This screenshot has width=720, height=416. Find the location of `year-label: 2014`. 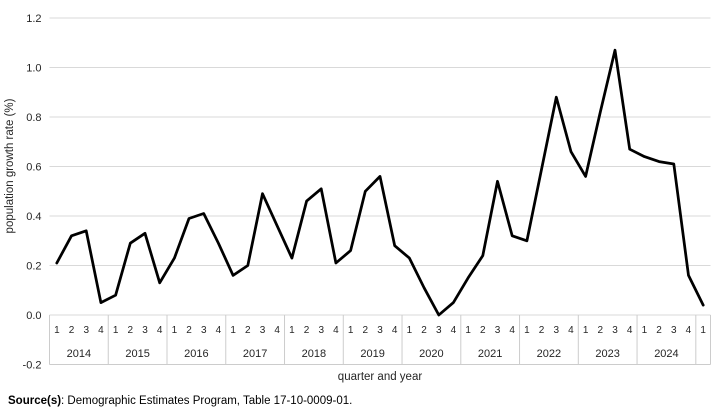

year-label: 2014 is located at coordinates (79, 354).